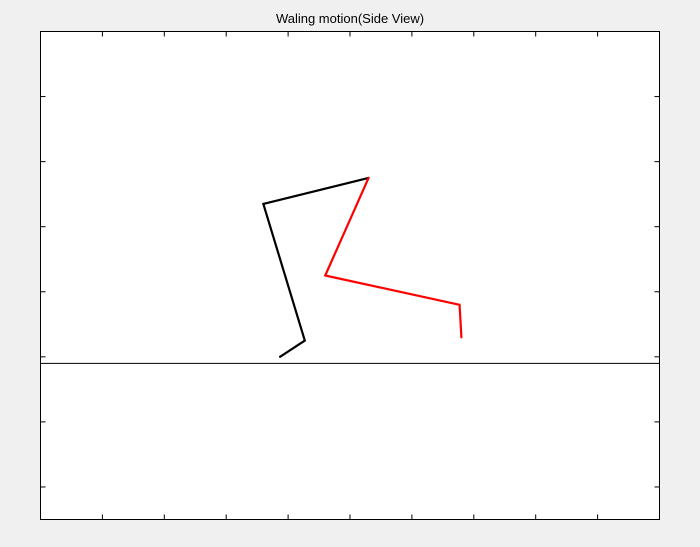 This screenshot has width=700, height=547. I want to click on chart-title: Waling motion(Side View), so click(350, 18).